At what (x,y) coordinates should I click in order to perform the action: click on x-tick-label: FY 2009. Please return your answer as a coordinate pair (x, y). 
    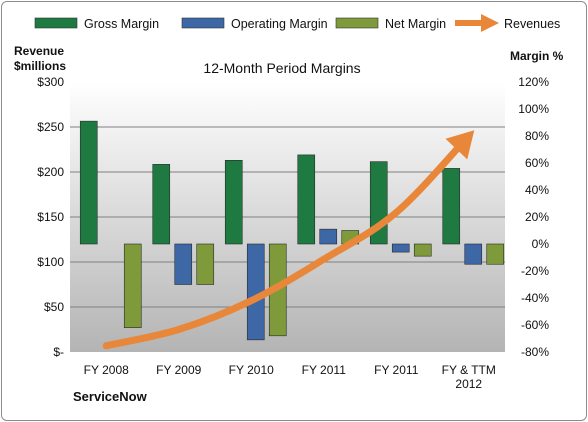
    Looking at the image, I should click on (178, 370).